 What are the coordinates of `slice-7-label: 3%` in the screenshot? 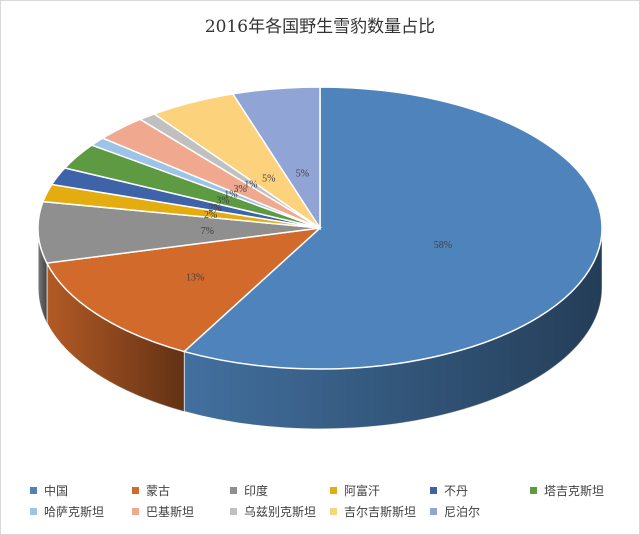 It's located at (240, 189).